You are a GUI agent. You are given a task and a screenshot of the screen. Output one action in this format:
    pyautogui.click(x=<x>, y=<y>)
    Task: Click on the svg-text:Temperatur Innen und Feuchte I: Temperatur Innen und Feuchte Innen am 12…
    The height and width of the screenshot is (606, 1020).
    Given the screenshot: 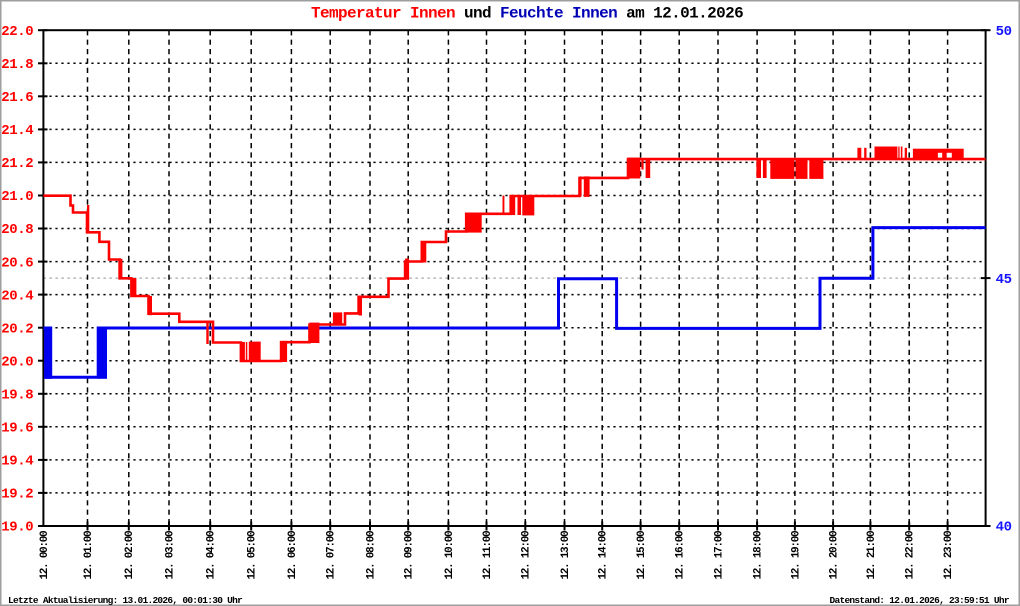 What is the action you would take?
    pyautogui.click(x=527, y=14)
    